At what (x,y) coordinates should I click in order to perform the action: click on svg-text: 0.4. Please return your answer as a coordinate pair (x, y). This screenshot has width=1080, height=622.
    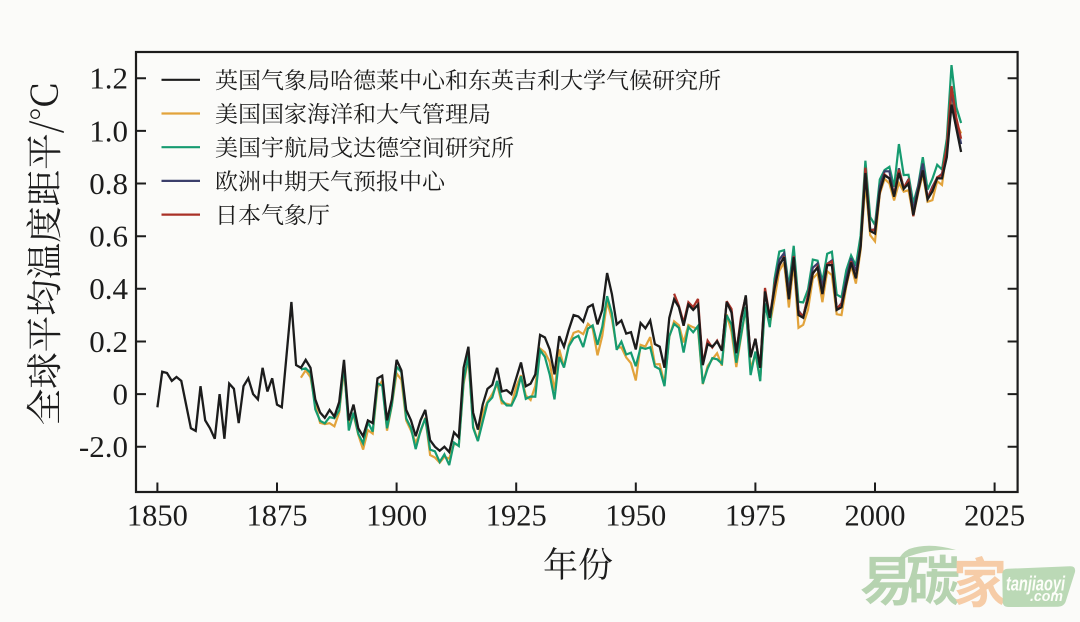
    Looking at the image, I should click on (108, 288).